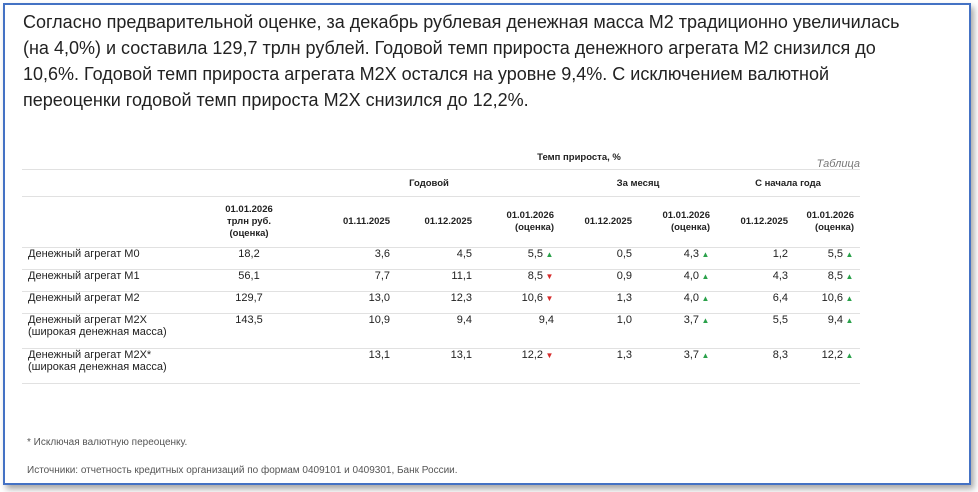 The image size is (978, 492). I want to click on cell-value: 8,3, so click(780, 355).